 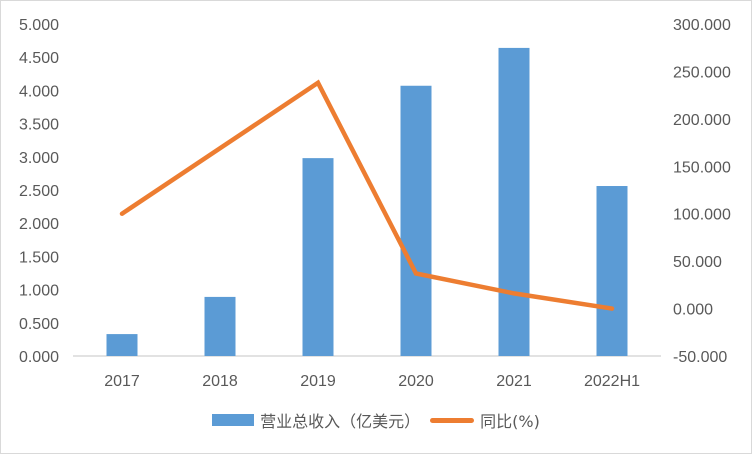 I want to click on right-axis-tick: 50.000, so click(x=697, y=262).